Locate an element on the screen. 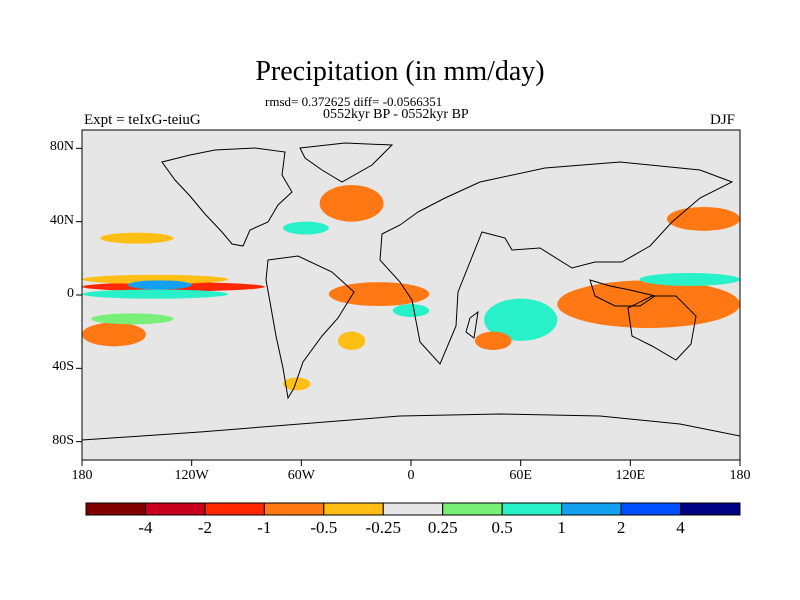 This screenshot has height=600, width=800. anomaly-north-atlantic-cyan is located at coordinates (306, 228).